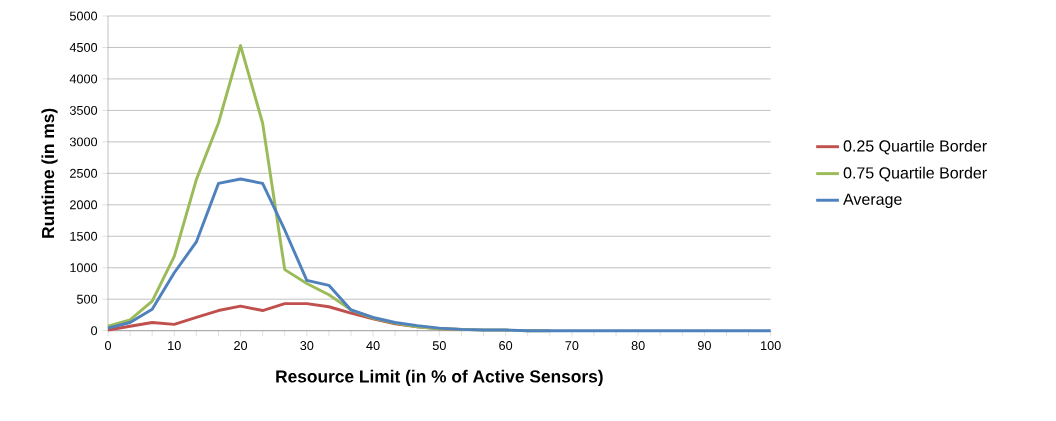 The width and height of the screenshot is (1056, 421). I want to click on x-tick-label: 40, so click(373, 346).